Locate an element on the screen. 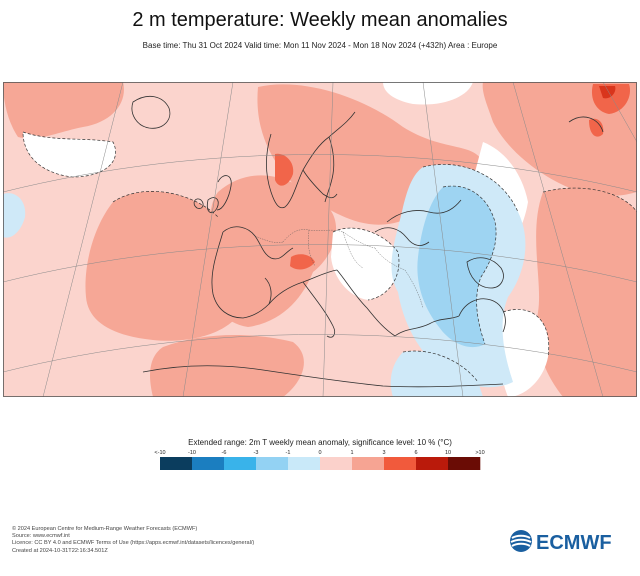 The width and height of the screenshot is (640, 576). legend-tick-label: 0 is located at coordinates (319, 453).